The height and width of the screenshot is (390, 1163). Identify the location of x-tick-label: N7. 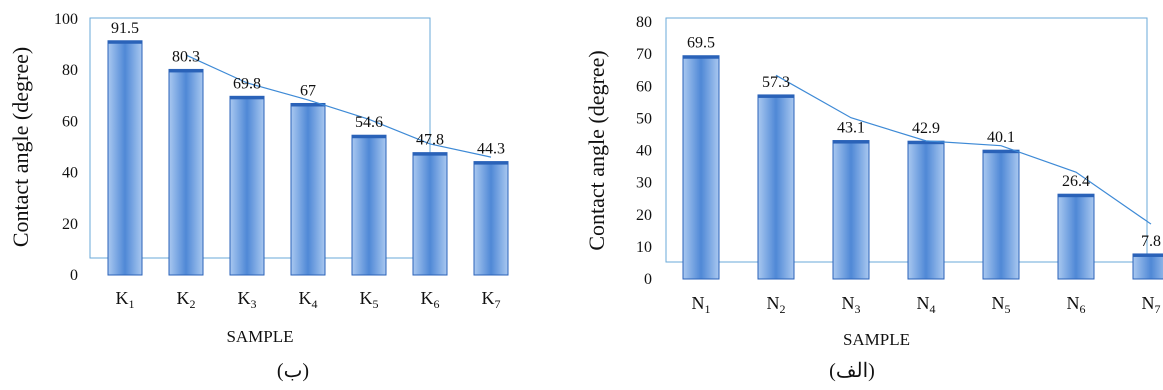
(1151, 304).